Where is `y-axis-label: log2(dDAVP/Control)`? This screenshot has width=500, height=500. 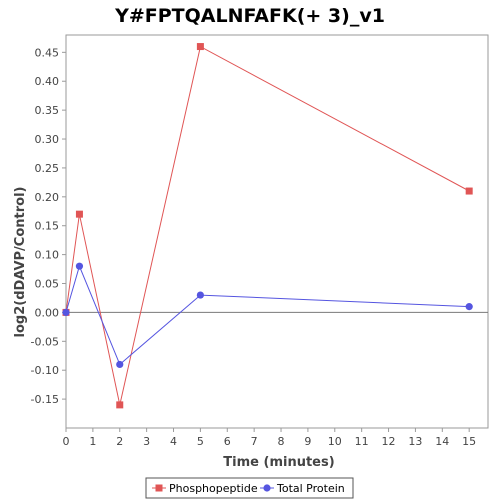 y-axis-label: log2(dDAVP/Control) is located at coordinates (20, 262).